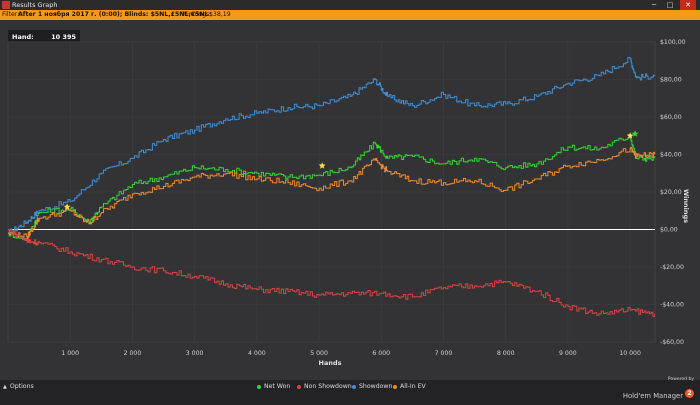 The height and width of the screenshot is (405, 700). Describe the element at coordinates (328, 386) in the screenshot. I see `legend-label: Non Showdown` at that location.